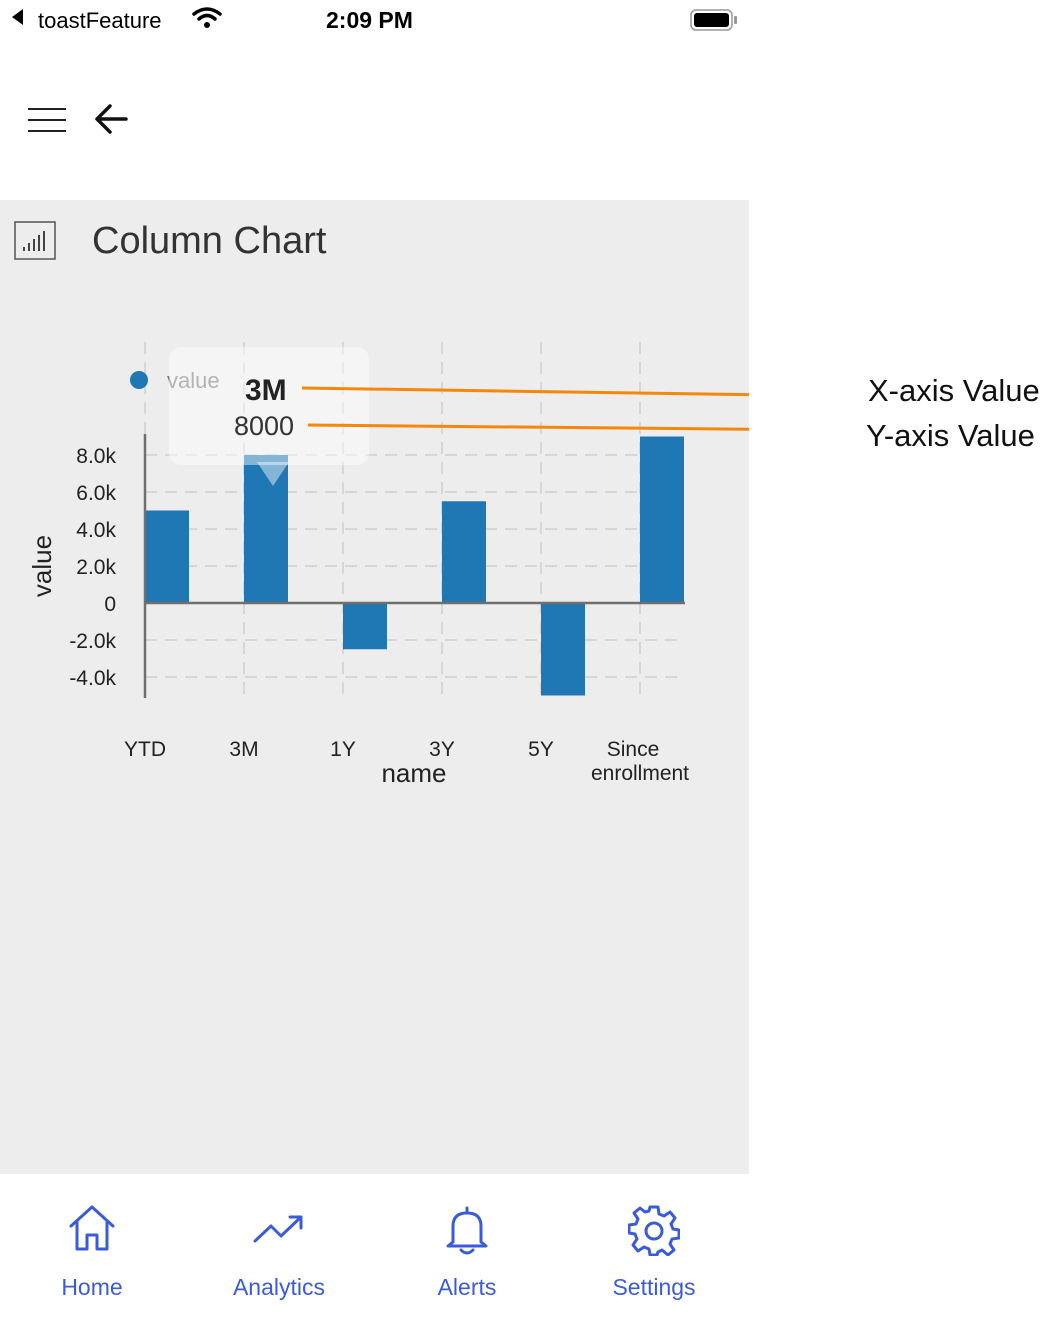 This screenshot has width=1058, height=1335. I want to click on gear-icon, so click(654, 1230).